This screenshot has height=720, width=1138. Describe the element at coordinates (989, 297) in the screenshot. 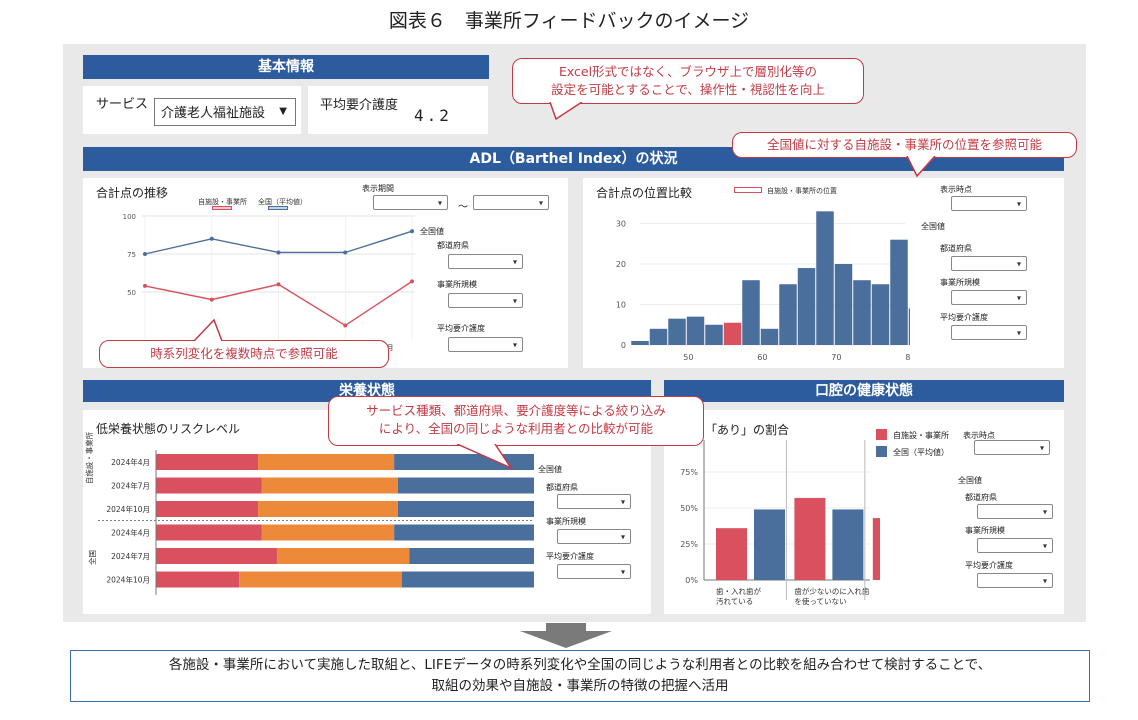

I see `position-scale-select` at that location.